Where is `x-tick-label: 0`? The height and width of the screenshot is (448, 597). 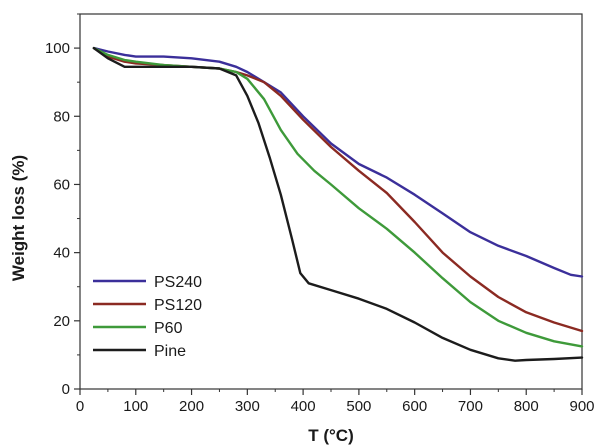 x-tick-label: 0 is located at coordinates (80, 406).